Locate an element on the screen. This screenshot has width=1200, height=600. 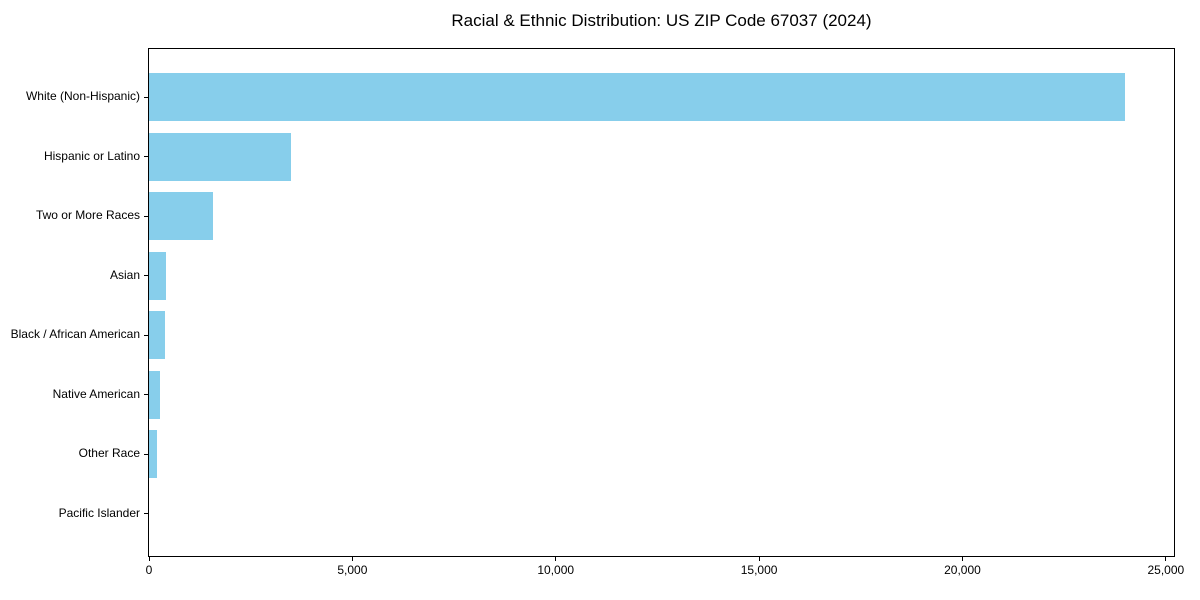
y-axis-label: Two or More Races is located at coordinates (87, 215).